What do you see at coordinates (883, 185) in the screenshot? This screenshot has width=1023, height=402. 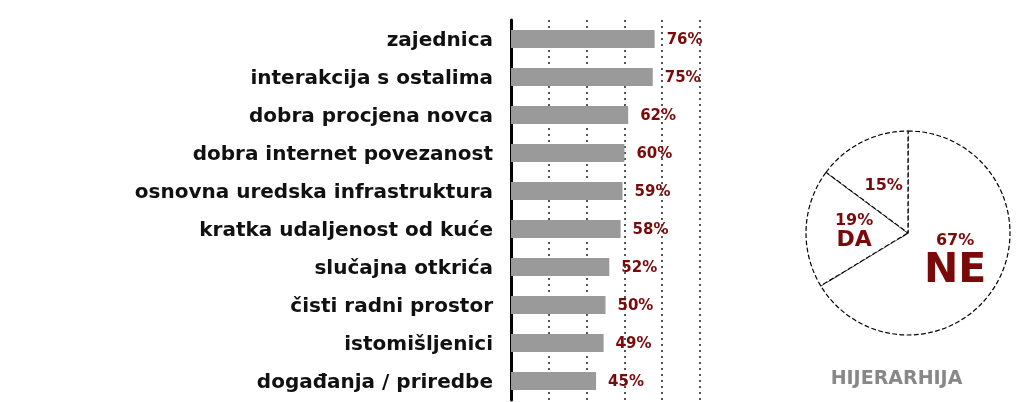 I see `data-label: 15%` at bounding box center [883, 185].